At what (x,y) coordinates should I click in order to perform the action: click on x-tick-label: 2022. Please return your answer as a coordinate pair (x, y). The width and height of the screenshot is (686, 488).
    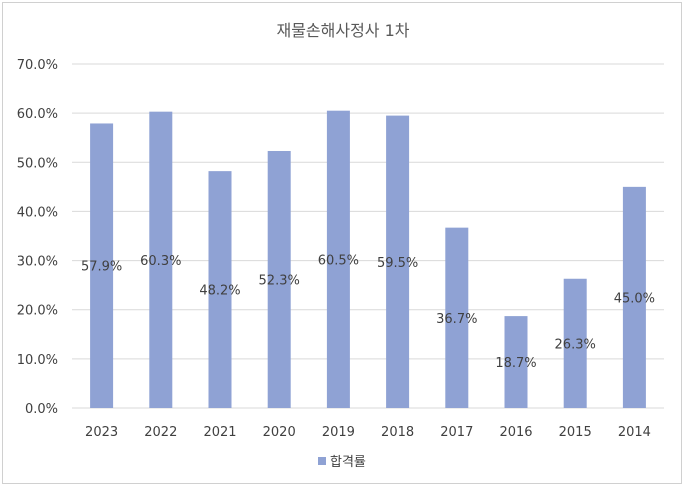
    Looking at the image, I should click on (160, 432).